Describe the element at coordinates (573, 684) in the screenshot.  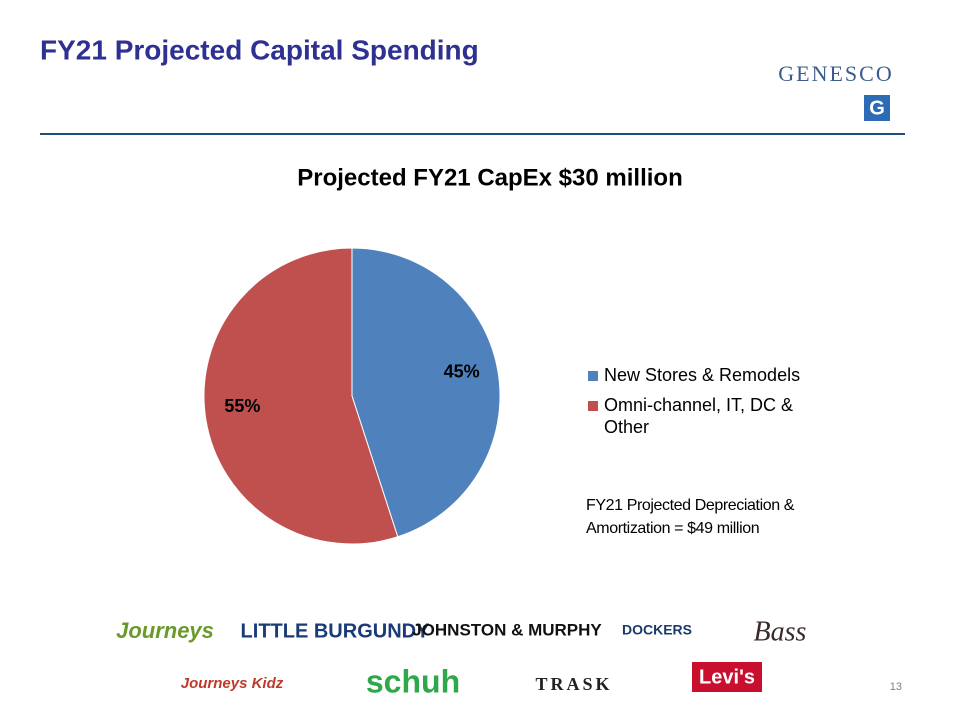
I see `logo: TRASK` at that location.